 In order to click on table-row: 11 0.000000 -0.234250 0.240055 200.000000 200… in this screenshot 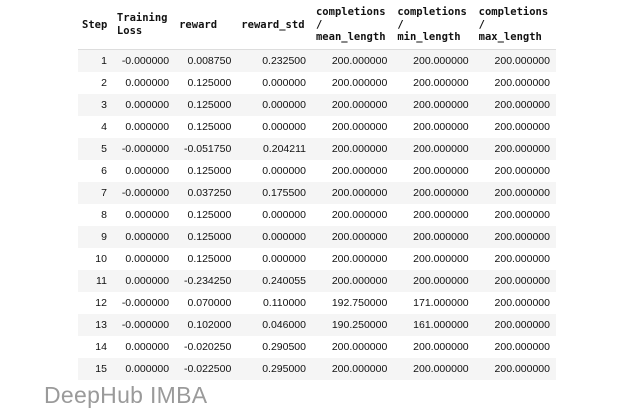, I will do `click(317, 280)`.